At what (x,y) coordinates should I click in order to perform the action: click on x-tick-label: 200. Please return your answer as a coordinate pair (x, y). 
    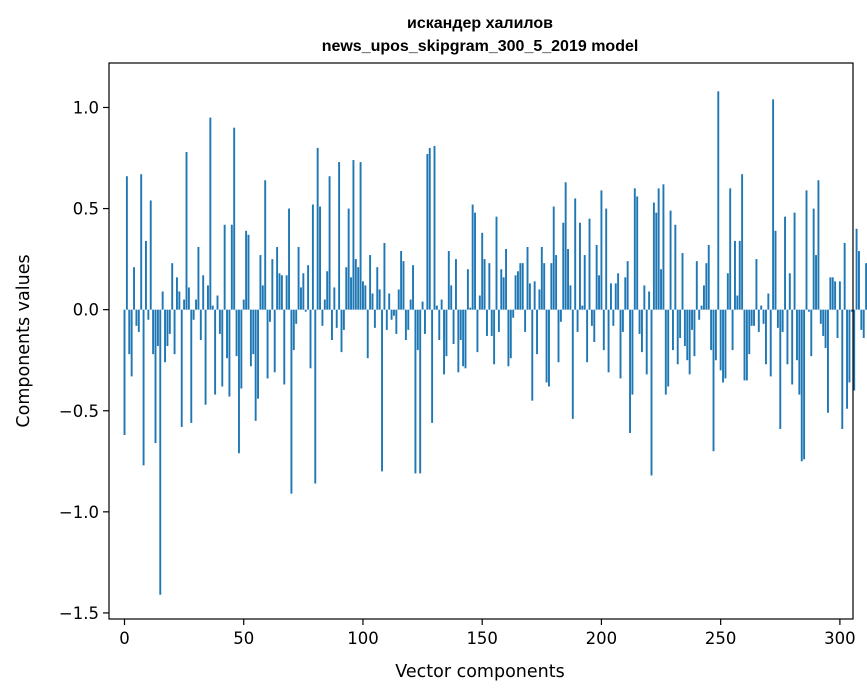
    Looking at the image, I should click on (602, 638).